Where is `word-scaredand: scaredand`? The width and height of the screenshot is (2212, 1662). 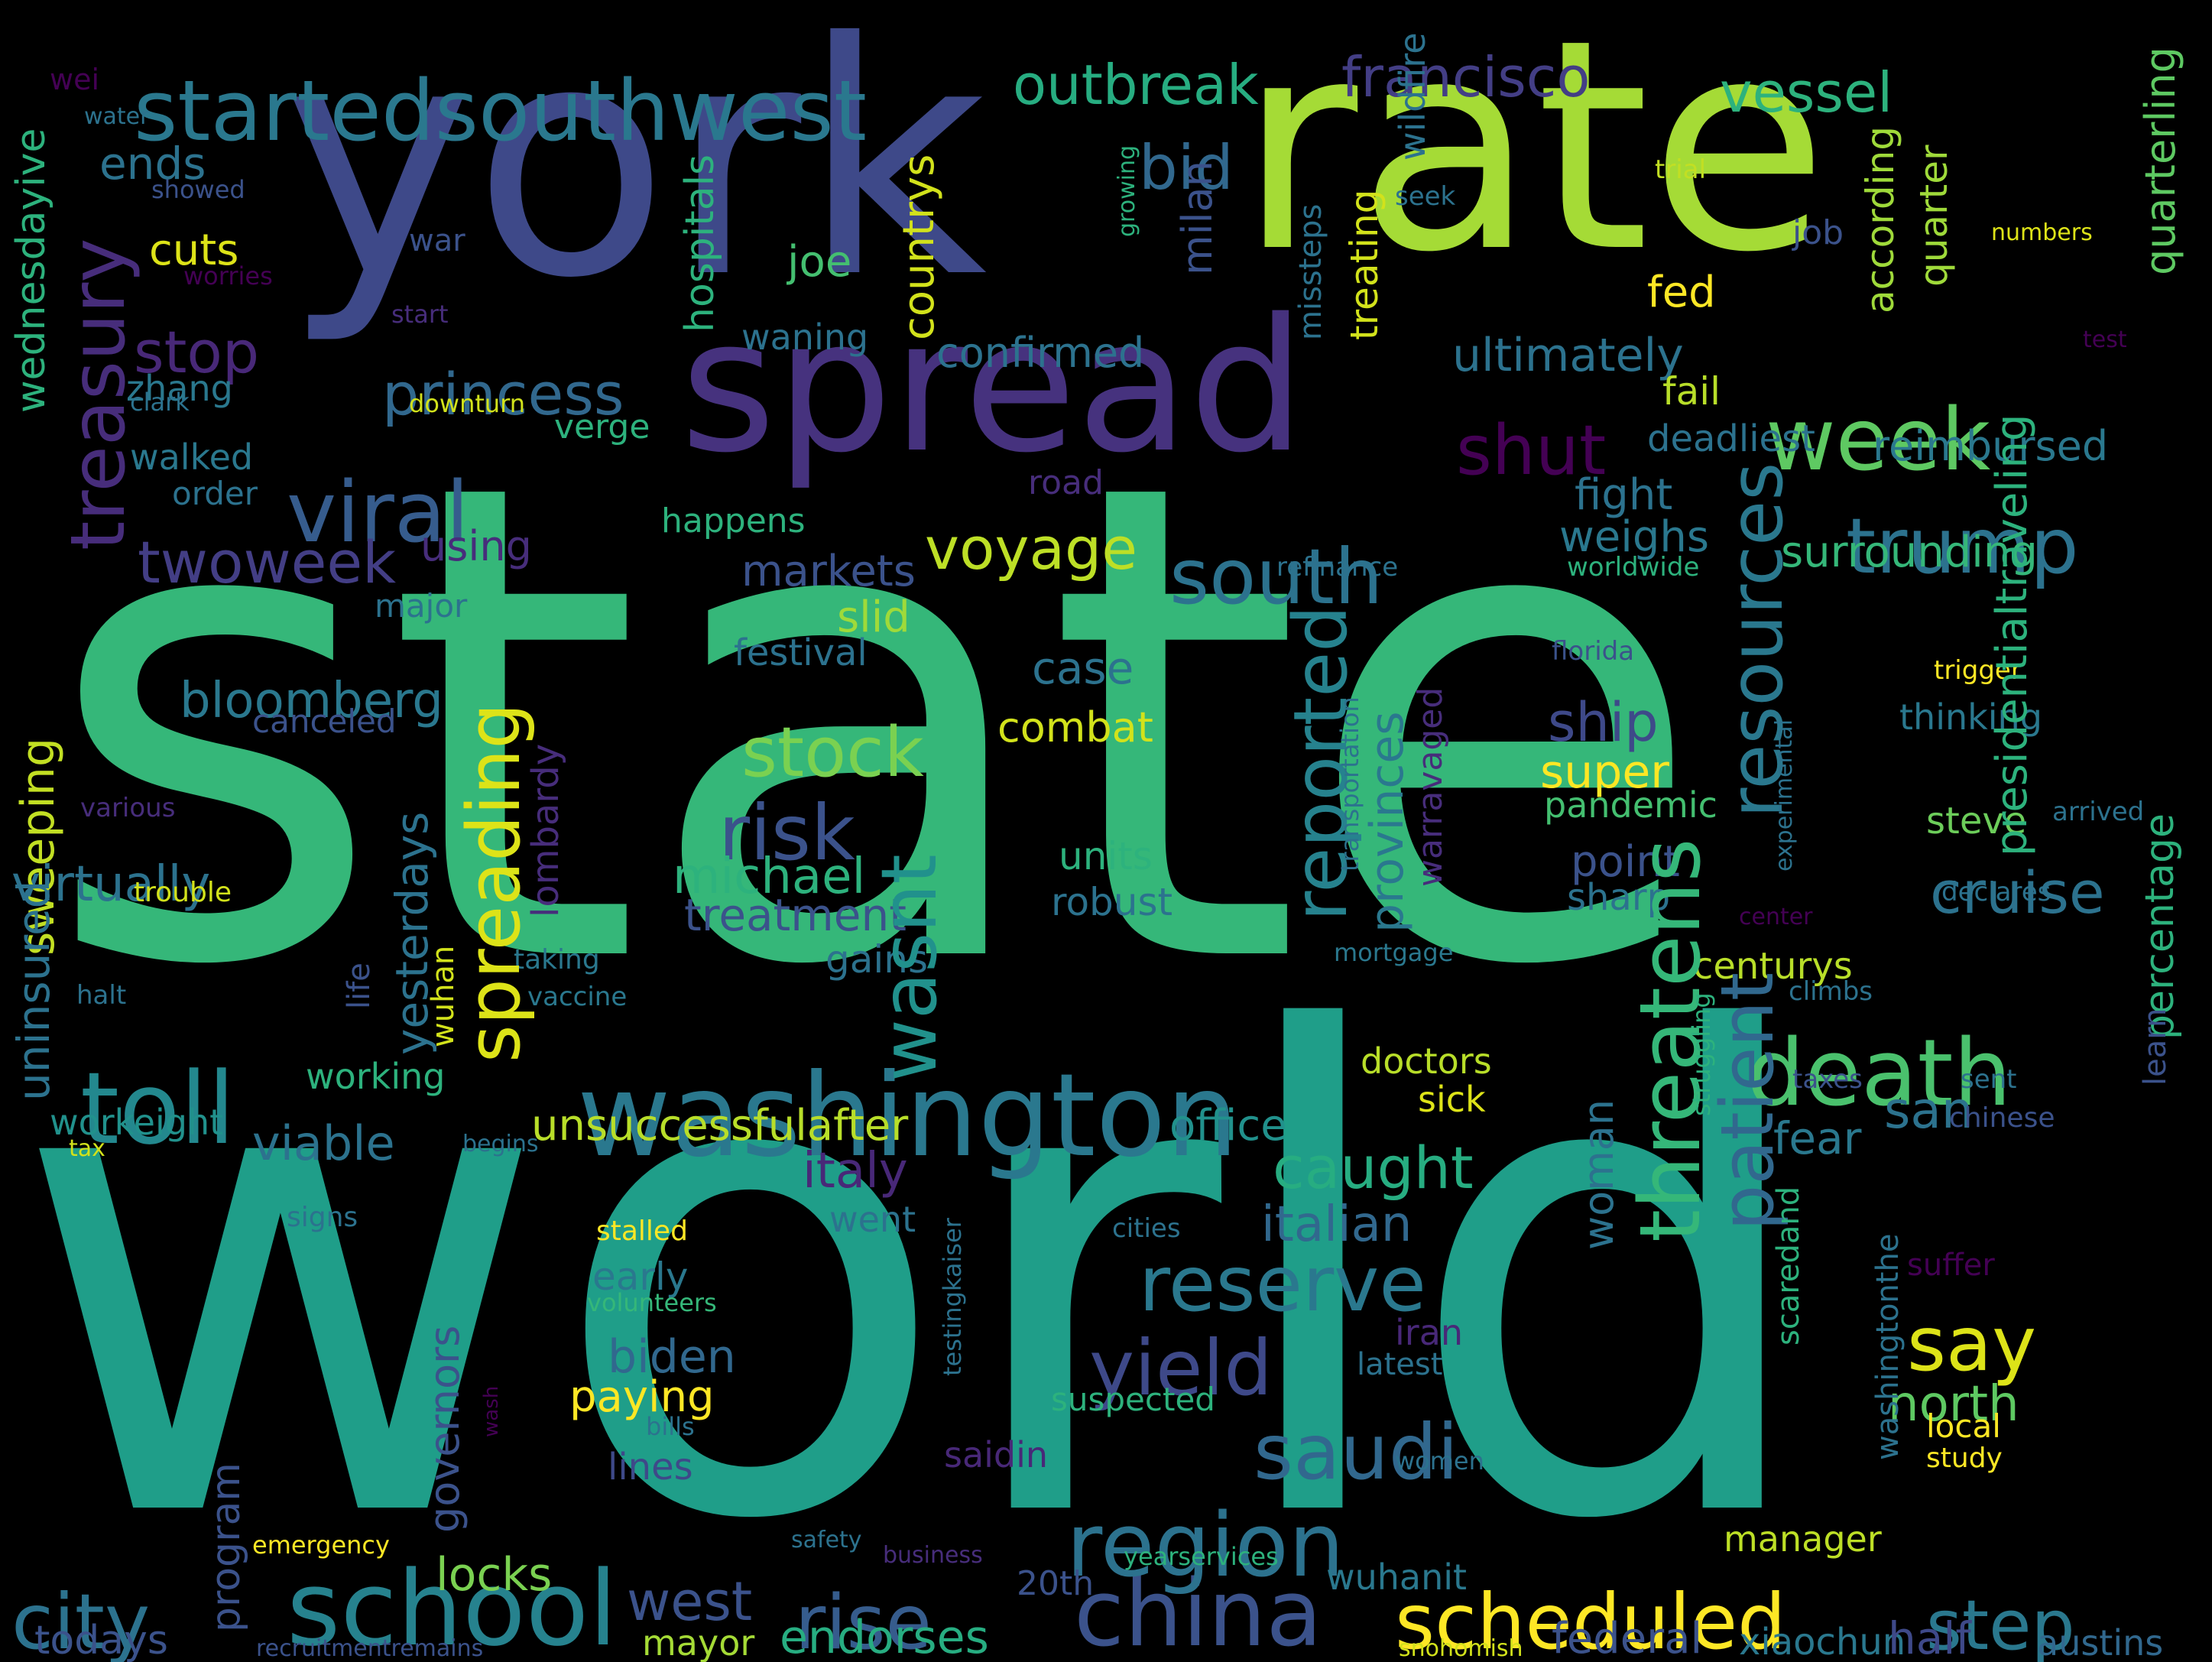
word-scaredand: scaredand is located at coordinates (1788, 1266).